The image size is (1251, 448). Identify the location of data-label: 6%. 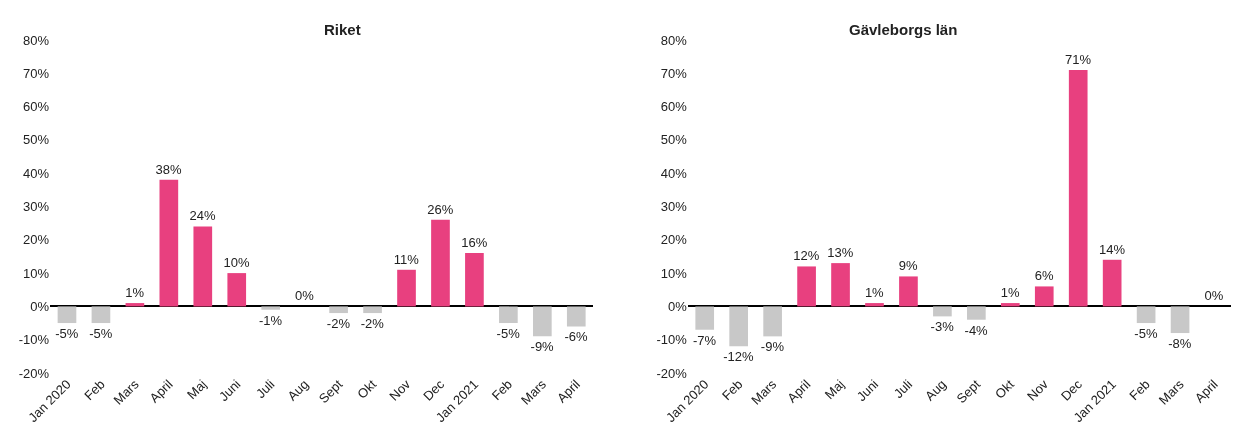
(1044, 276).